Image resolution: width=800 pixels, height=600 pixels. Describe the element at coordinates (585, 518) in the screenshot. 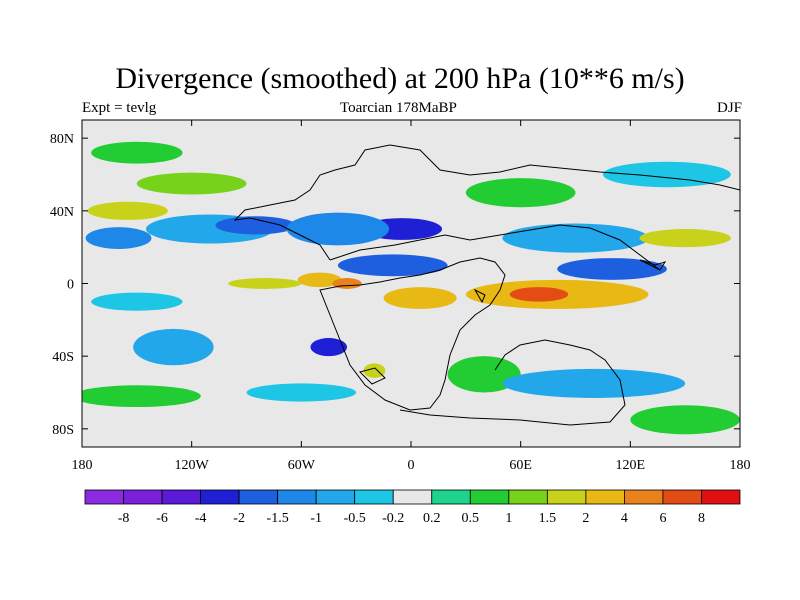

I see `colorbar-label: 2` at that location.